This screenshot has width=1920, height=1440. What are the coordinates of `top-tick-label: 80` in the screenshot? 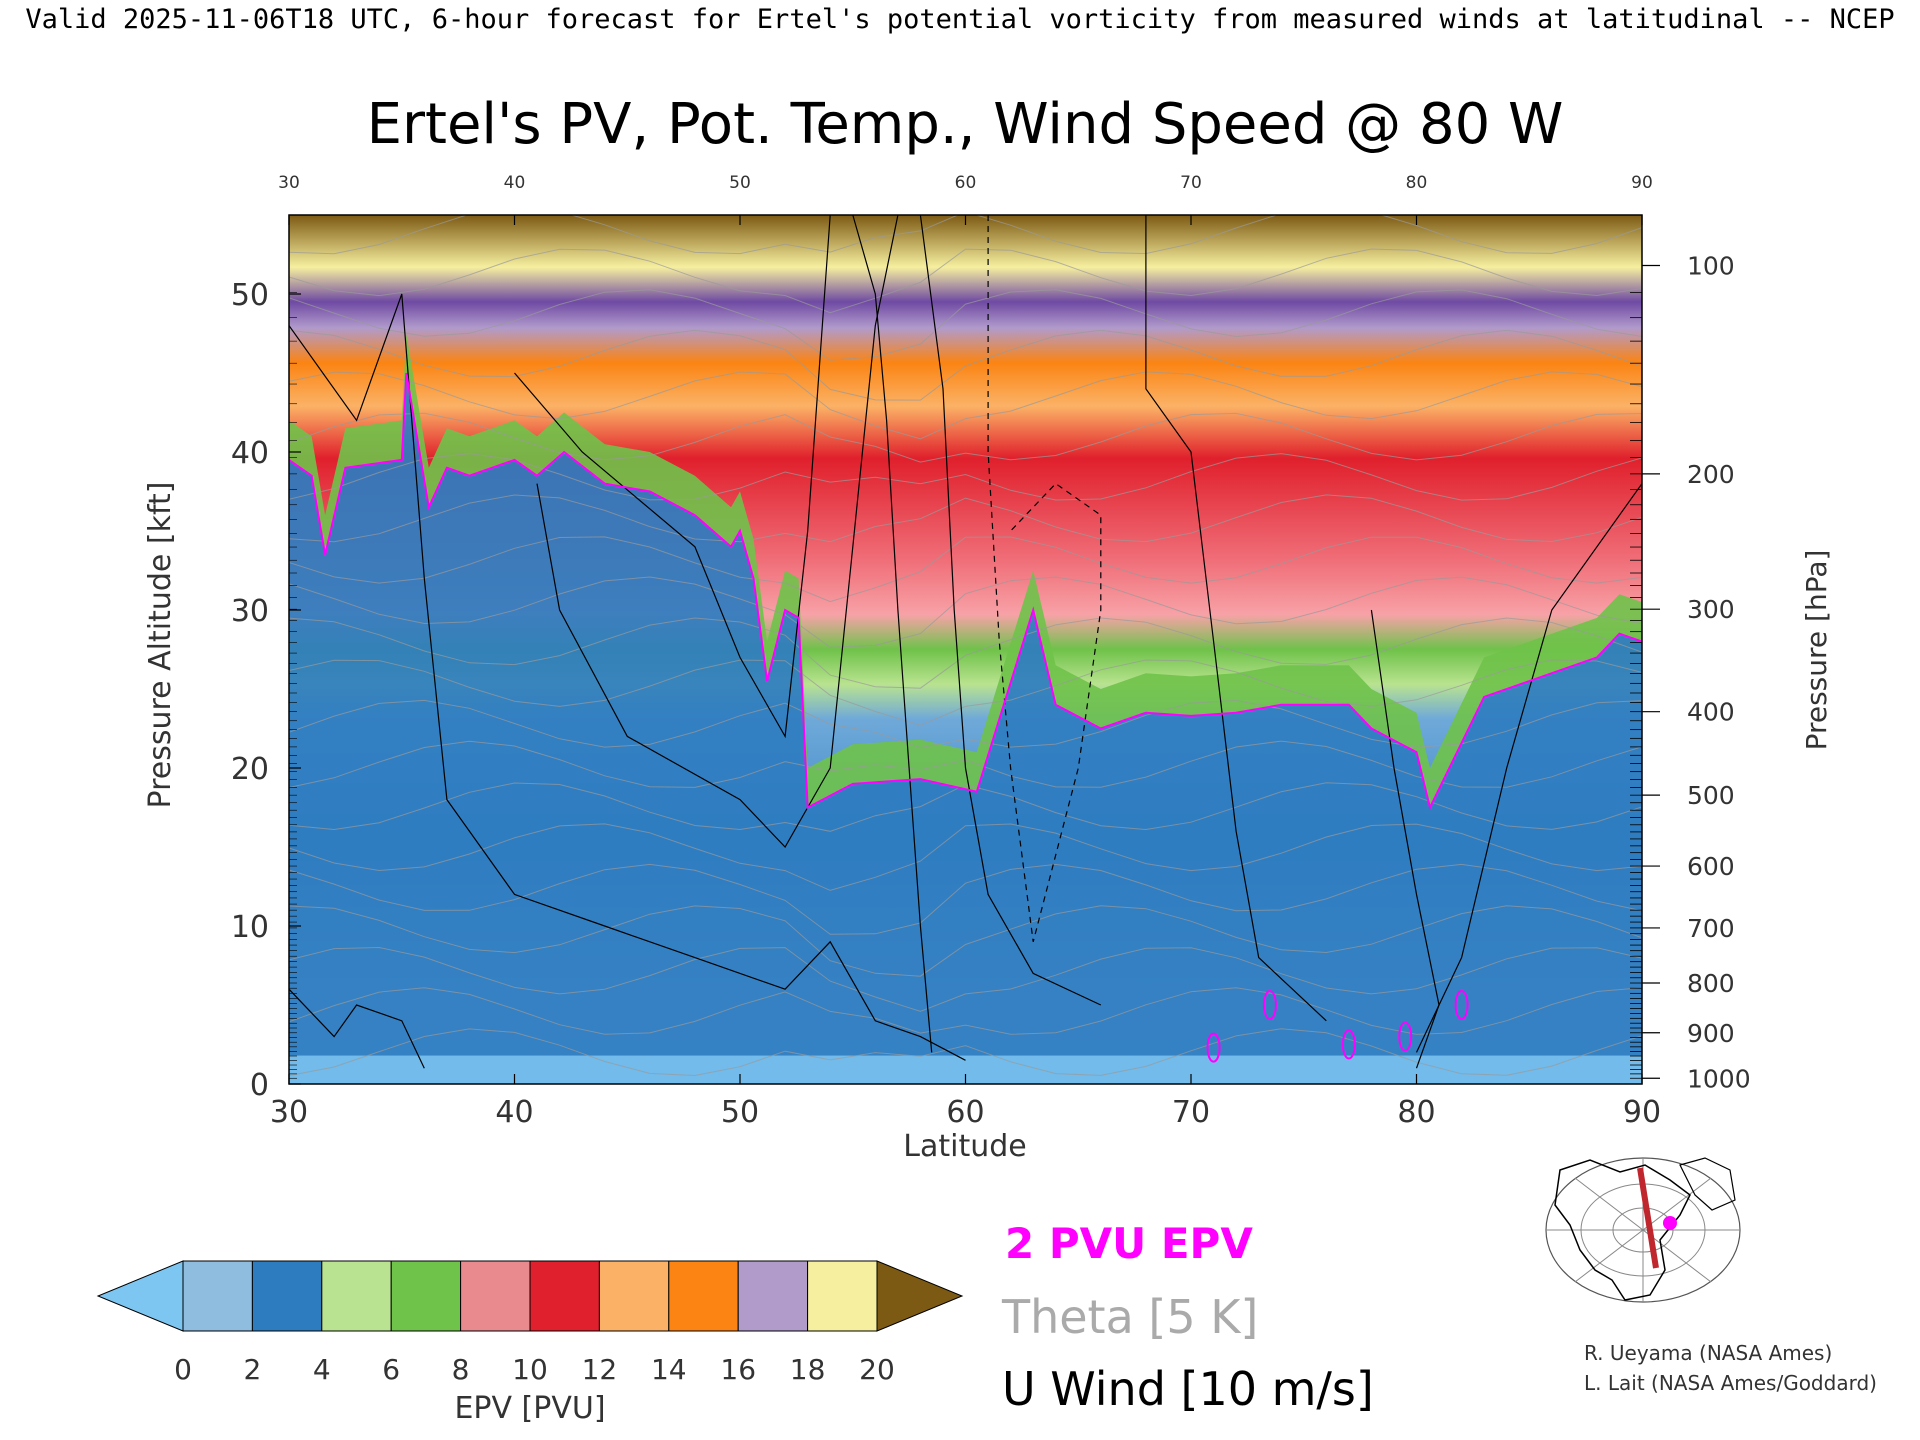 It's located at (1417, 183).